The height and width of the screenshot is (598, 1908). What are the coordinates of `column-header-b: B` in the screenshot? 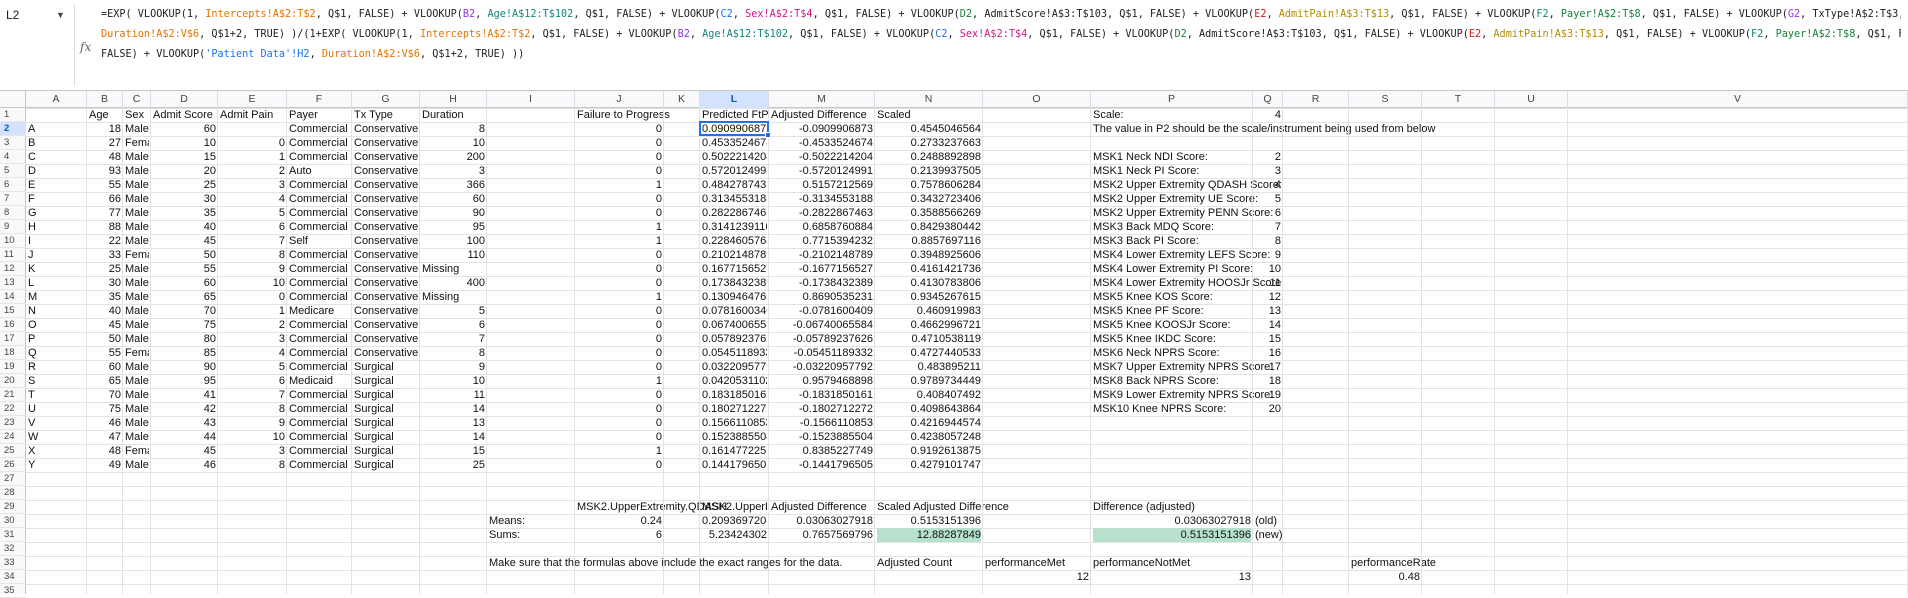 It's located at (105, 99).